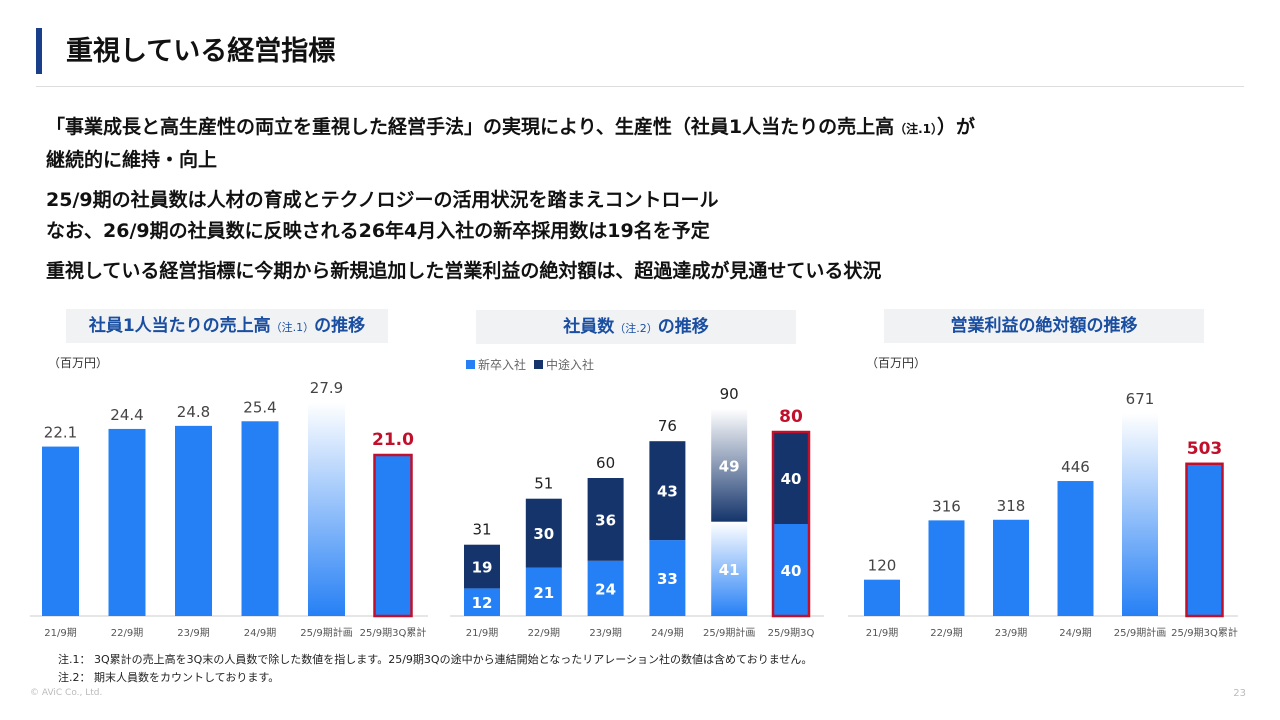 The width and height of the screenshot is (1280, 720). What do you see at coordinates (683, 327) in the screenshot?
I see `staff-title-end: の推移` at bounding box center [683, 327].